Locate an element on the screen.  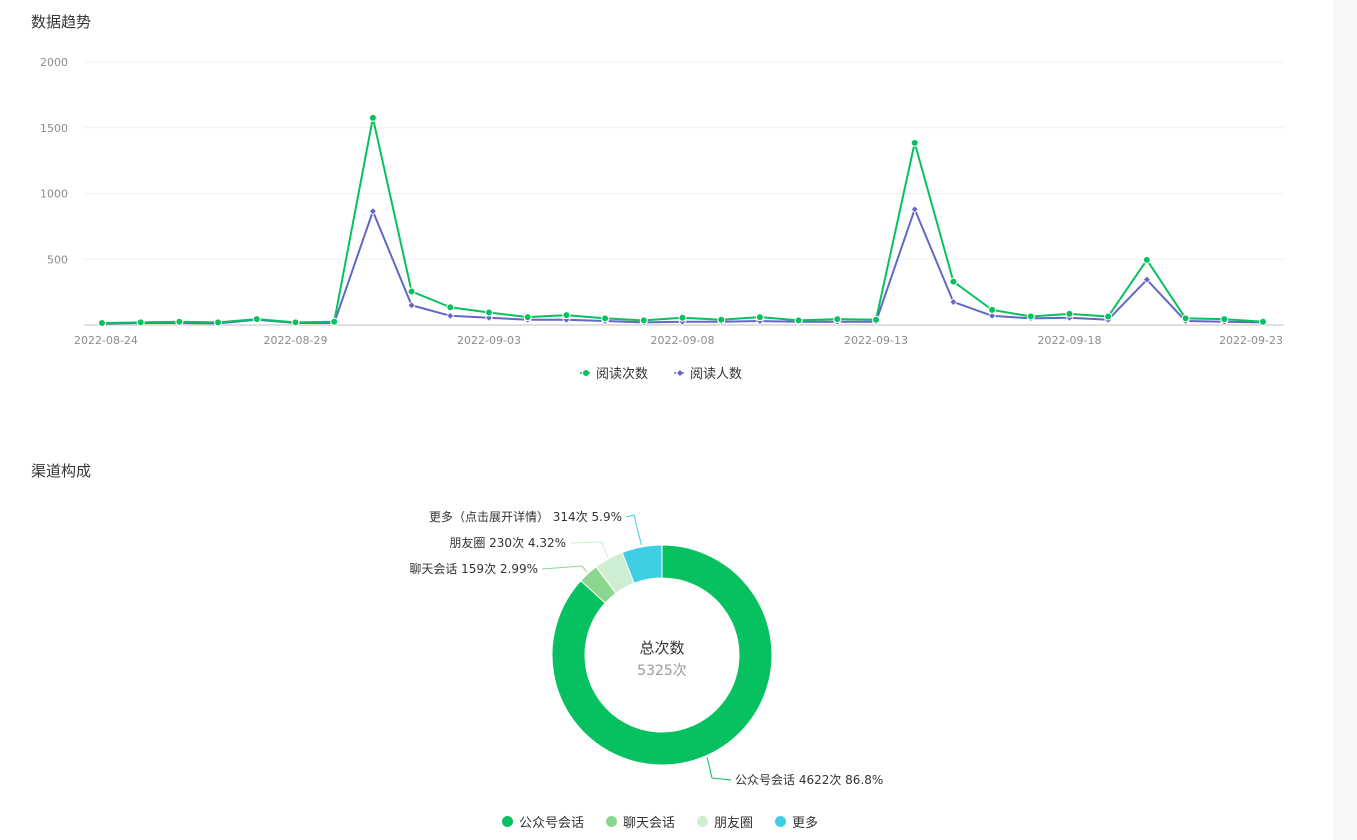
y-tick-label: 500 is located at coordinates (57, 259).